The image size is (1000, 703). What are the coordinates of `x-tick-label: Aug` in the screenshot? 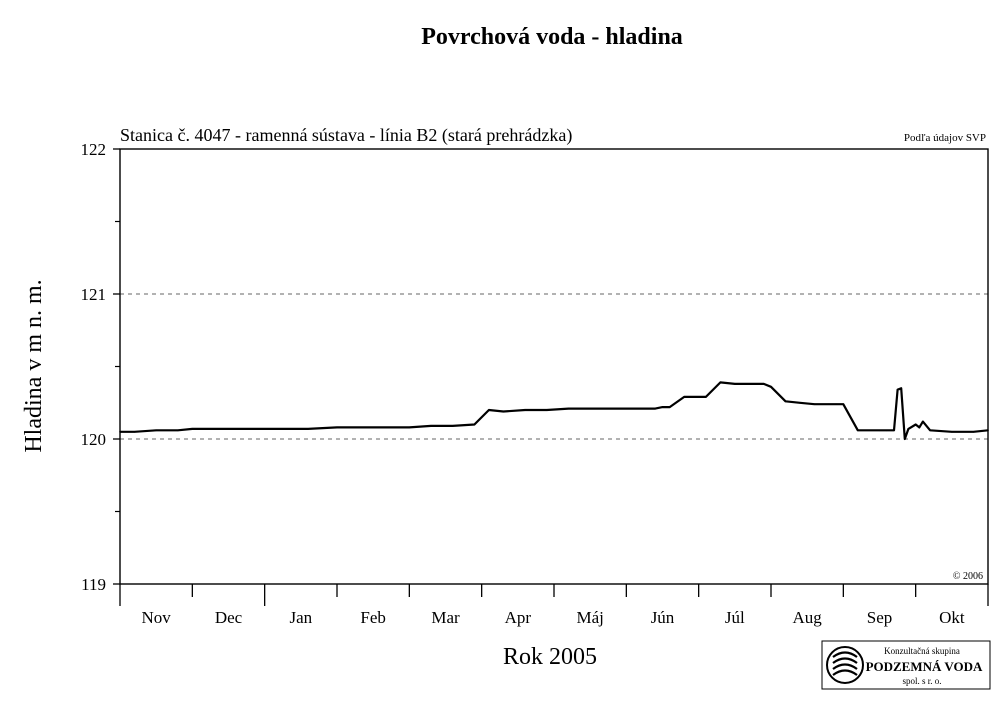 It's located at (808, 617).